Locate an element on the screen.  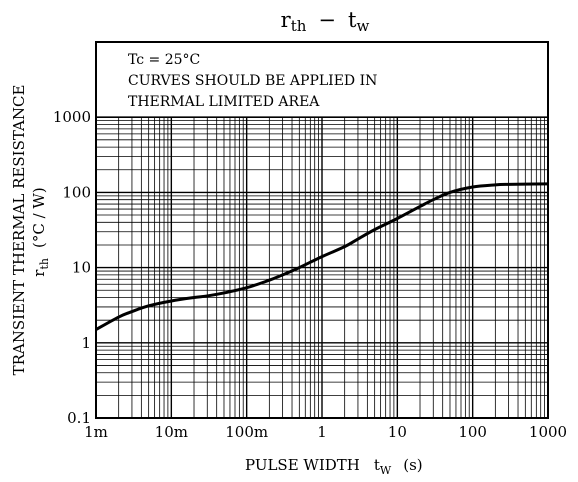
y-axis-label: TRANSIENT THERMAL RESISTANCE rth (°C / W) is located at coordinates (30, 230).